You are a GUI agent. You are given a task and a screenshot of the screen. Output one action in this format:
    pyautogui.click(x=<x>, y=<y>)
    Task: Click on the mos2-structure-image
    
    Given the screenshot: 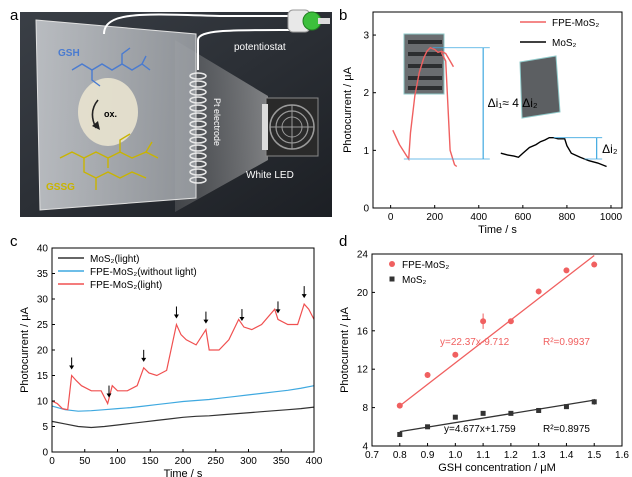 What is the action you would take?
    pyautogui.click(x=540, y=87)
    